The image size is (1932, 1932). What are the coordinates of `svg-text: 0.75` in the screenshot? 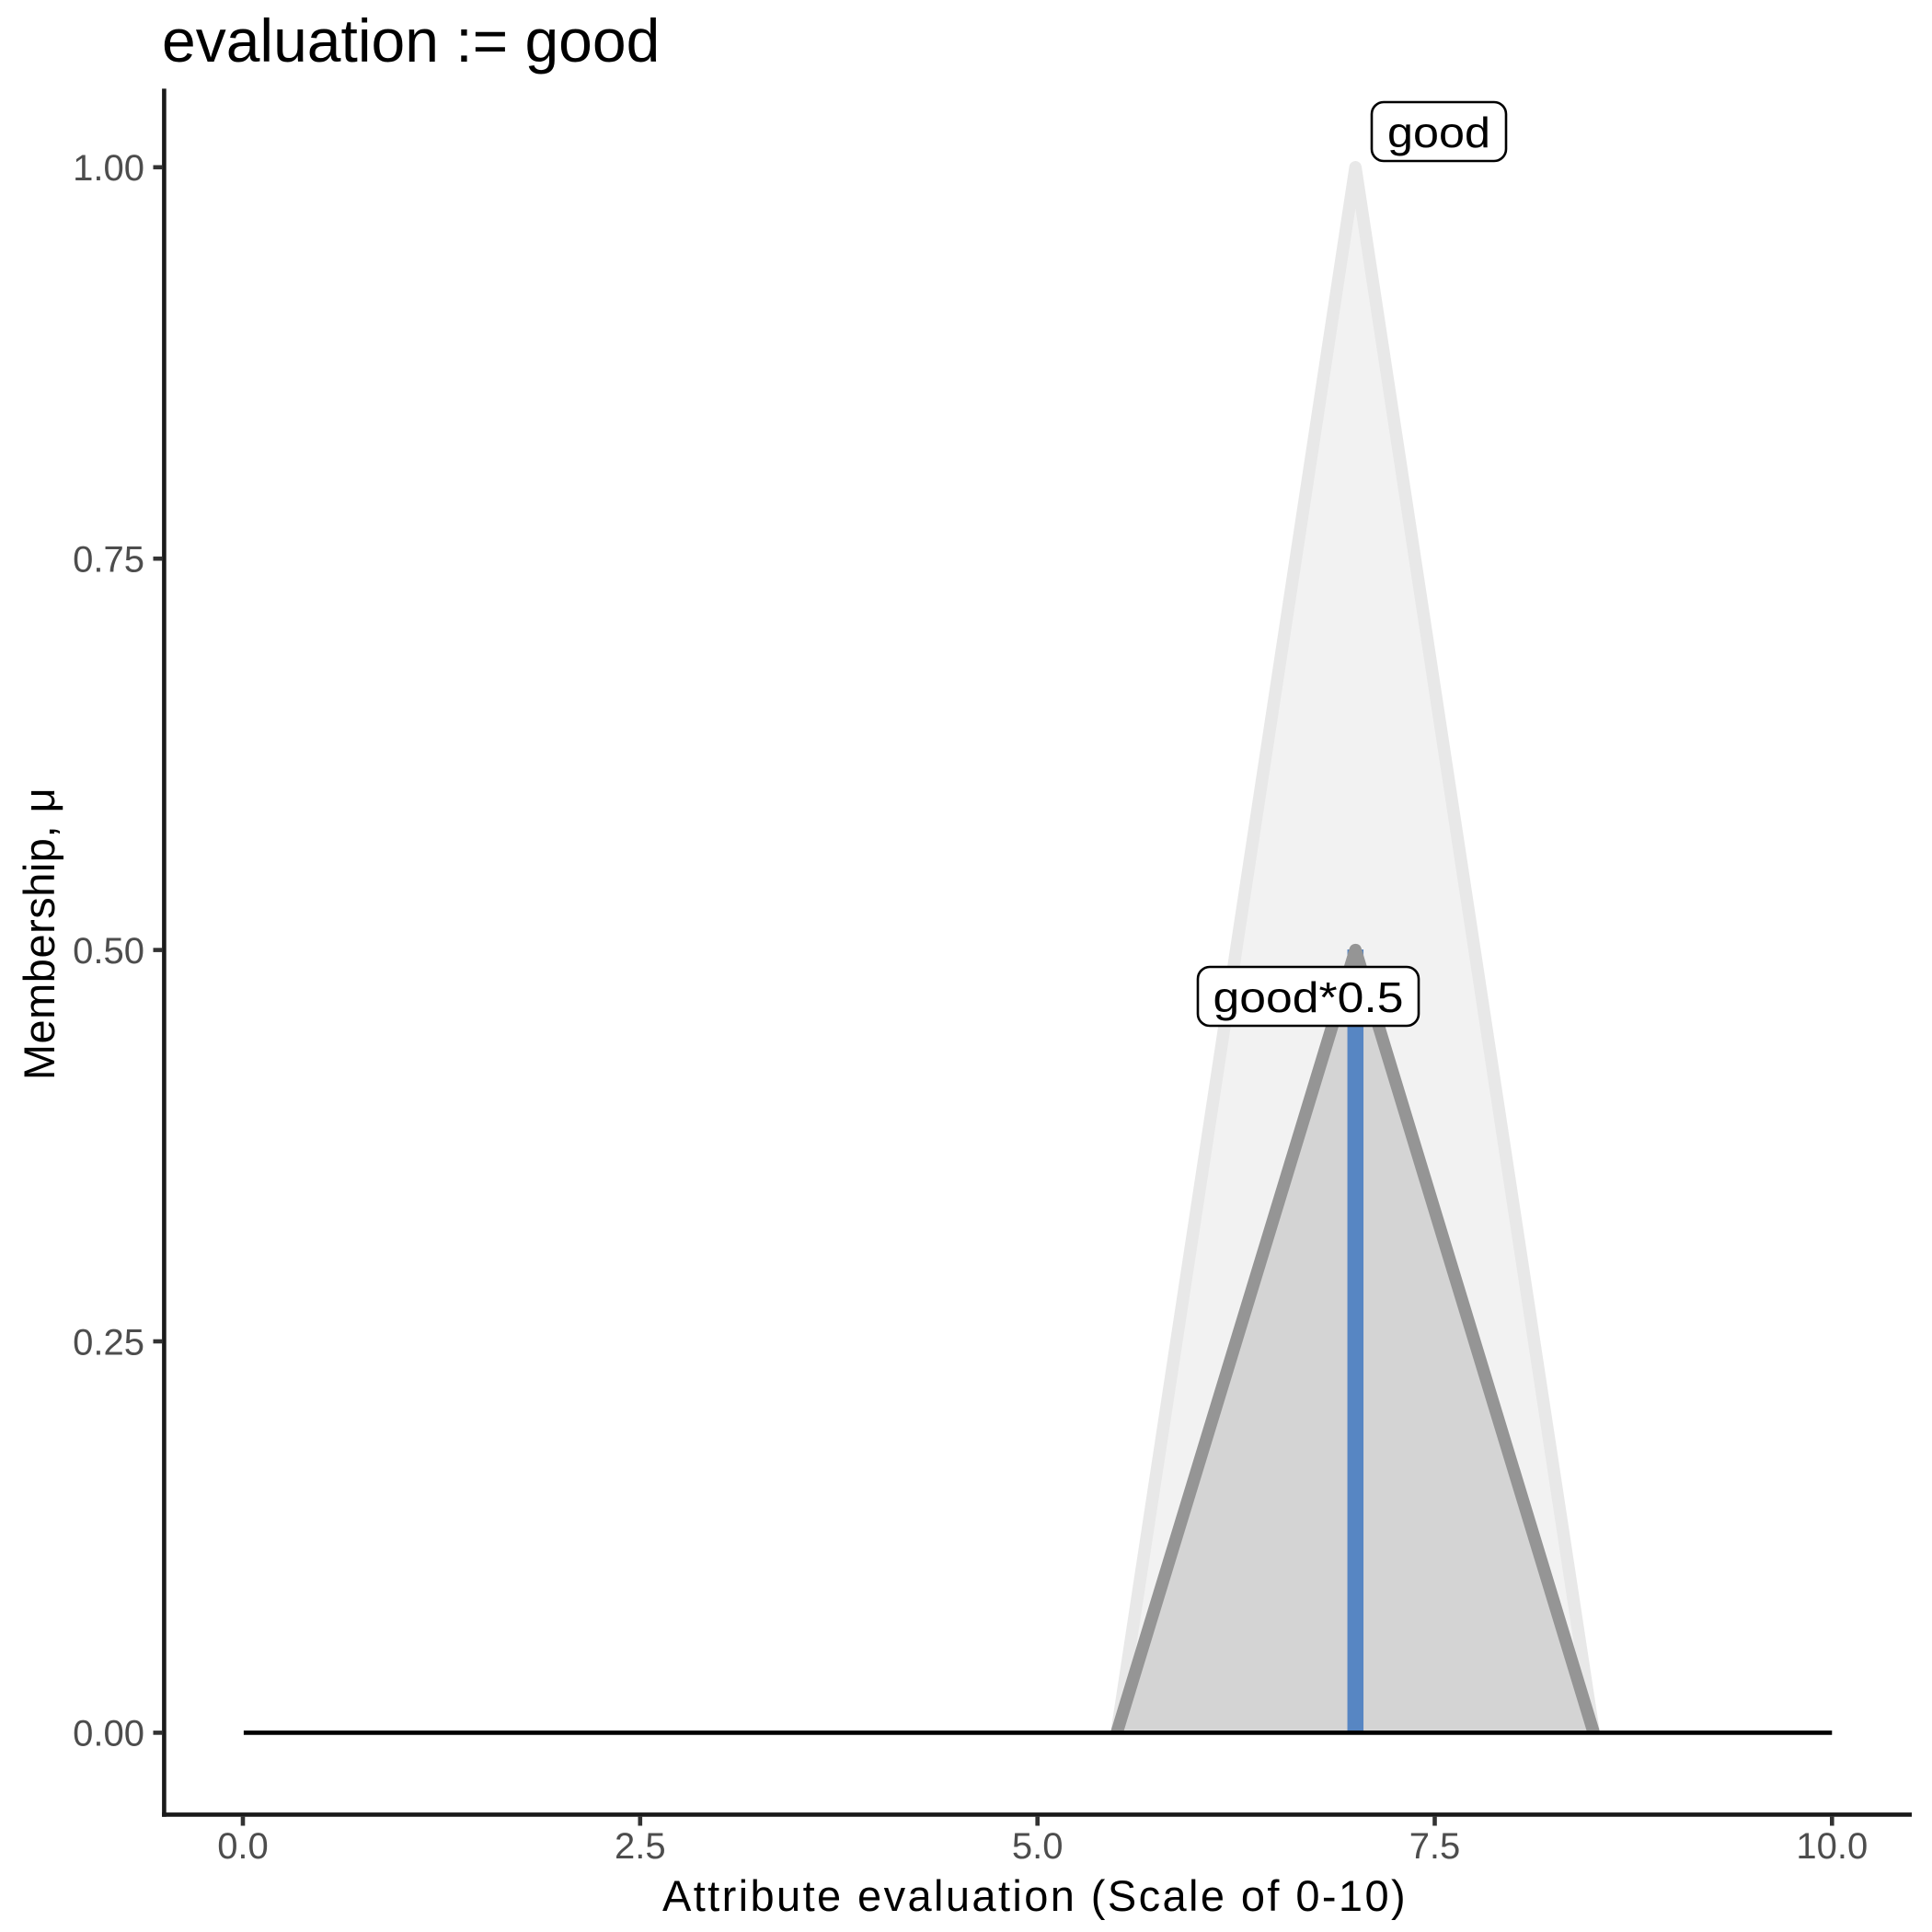 It's located at (108, 560).